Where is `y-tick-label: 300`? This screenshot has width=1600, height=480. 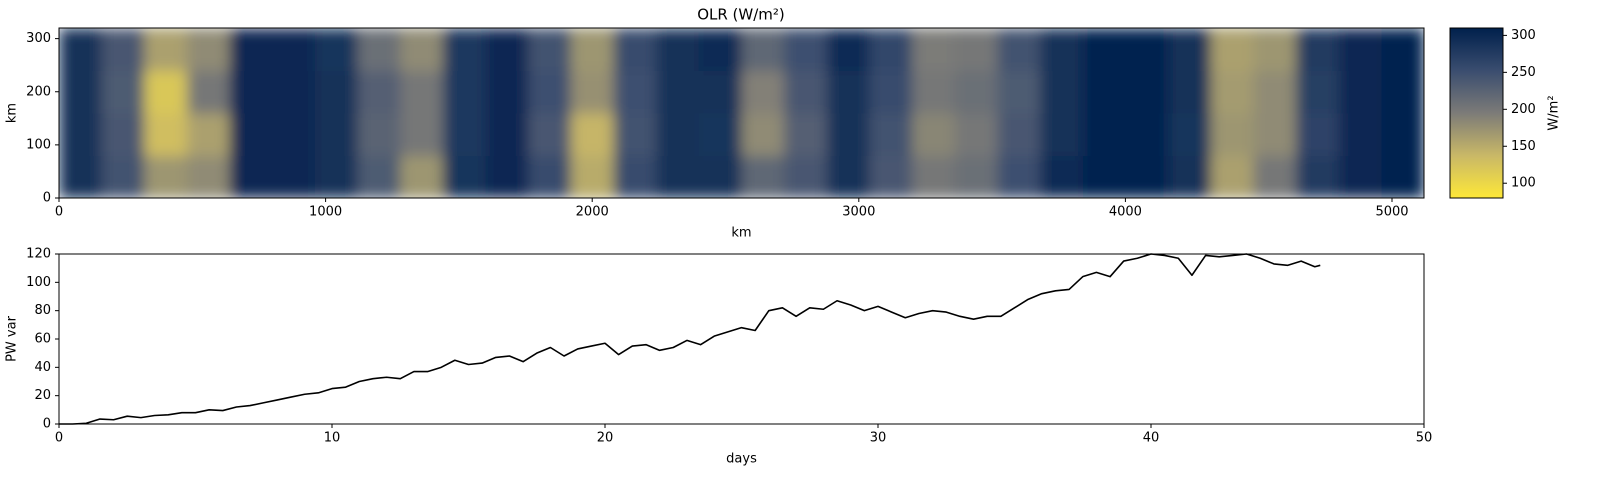 y-tick-label: 300 is located at coordinates (38, 38).